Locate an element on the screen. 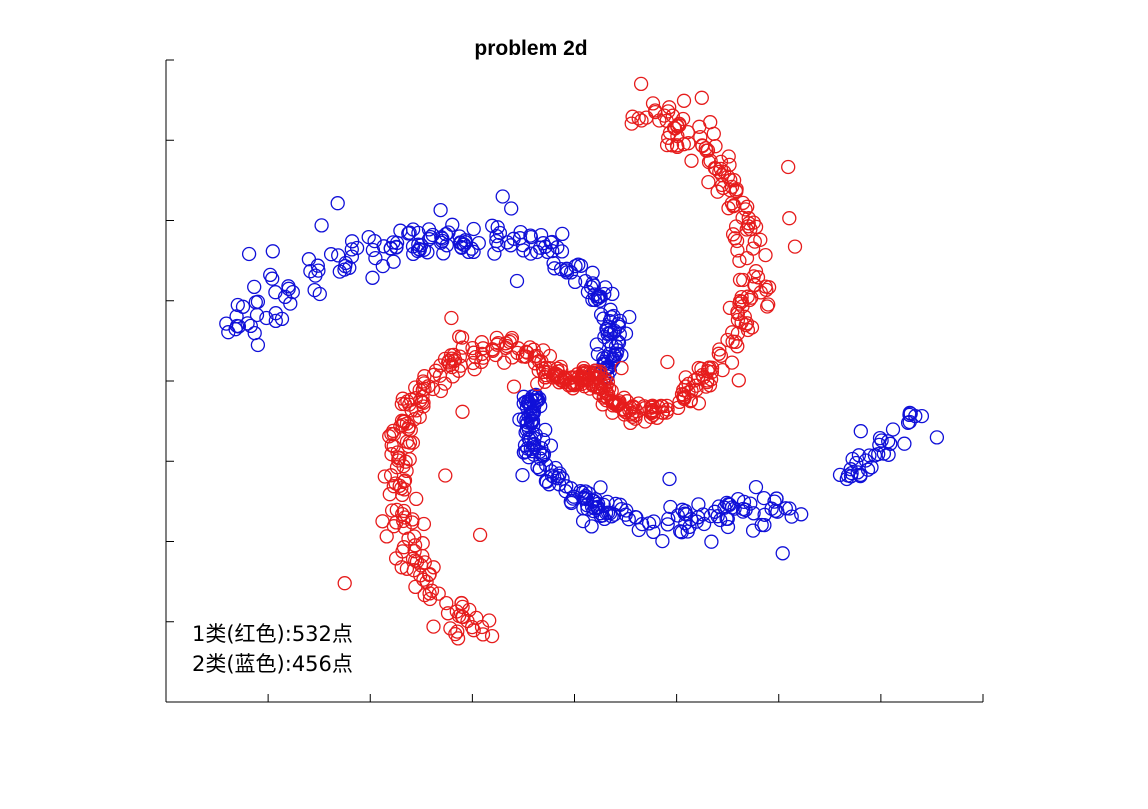 The width and height of the screenshot is (1148, 809). class1-annotation: 1类(红色):532点 is located at coordinates (272, 634).